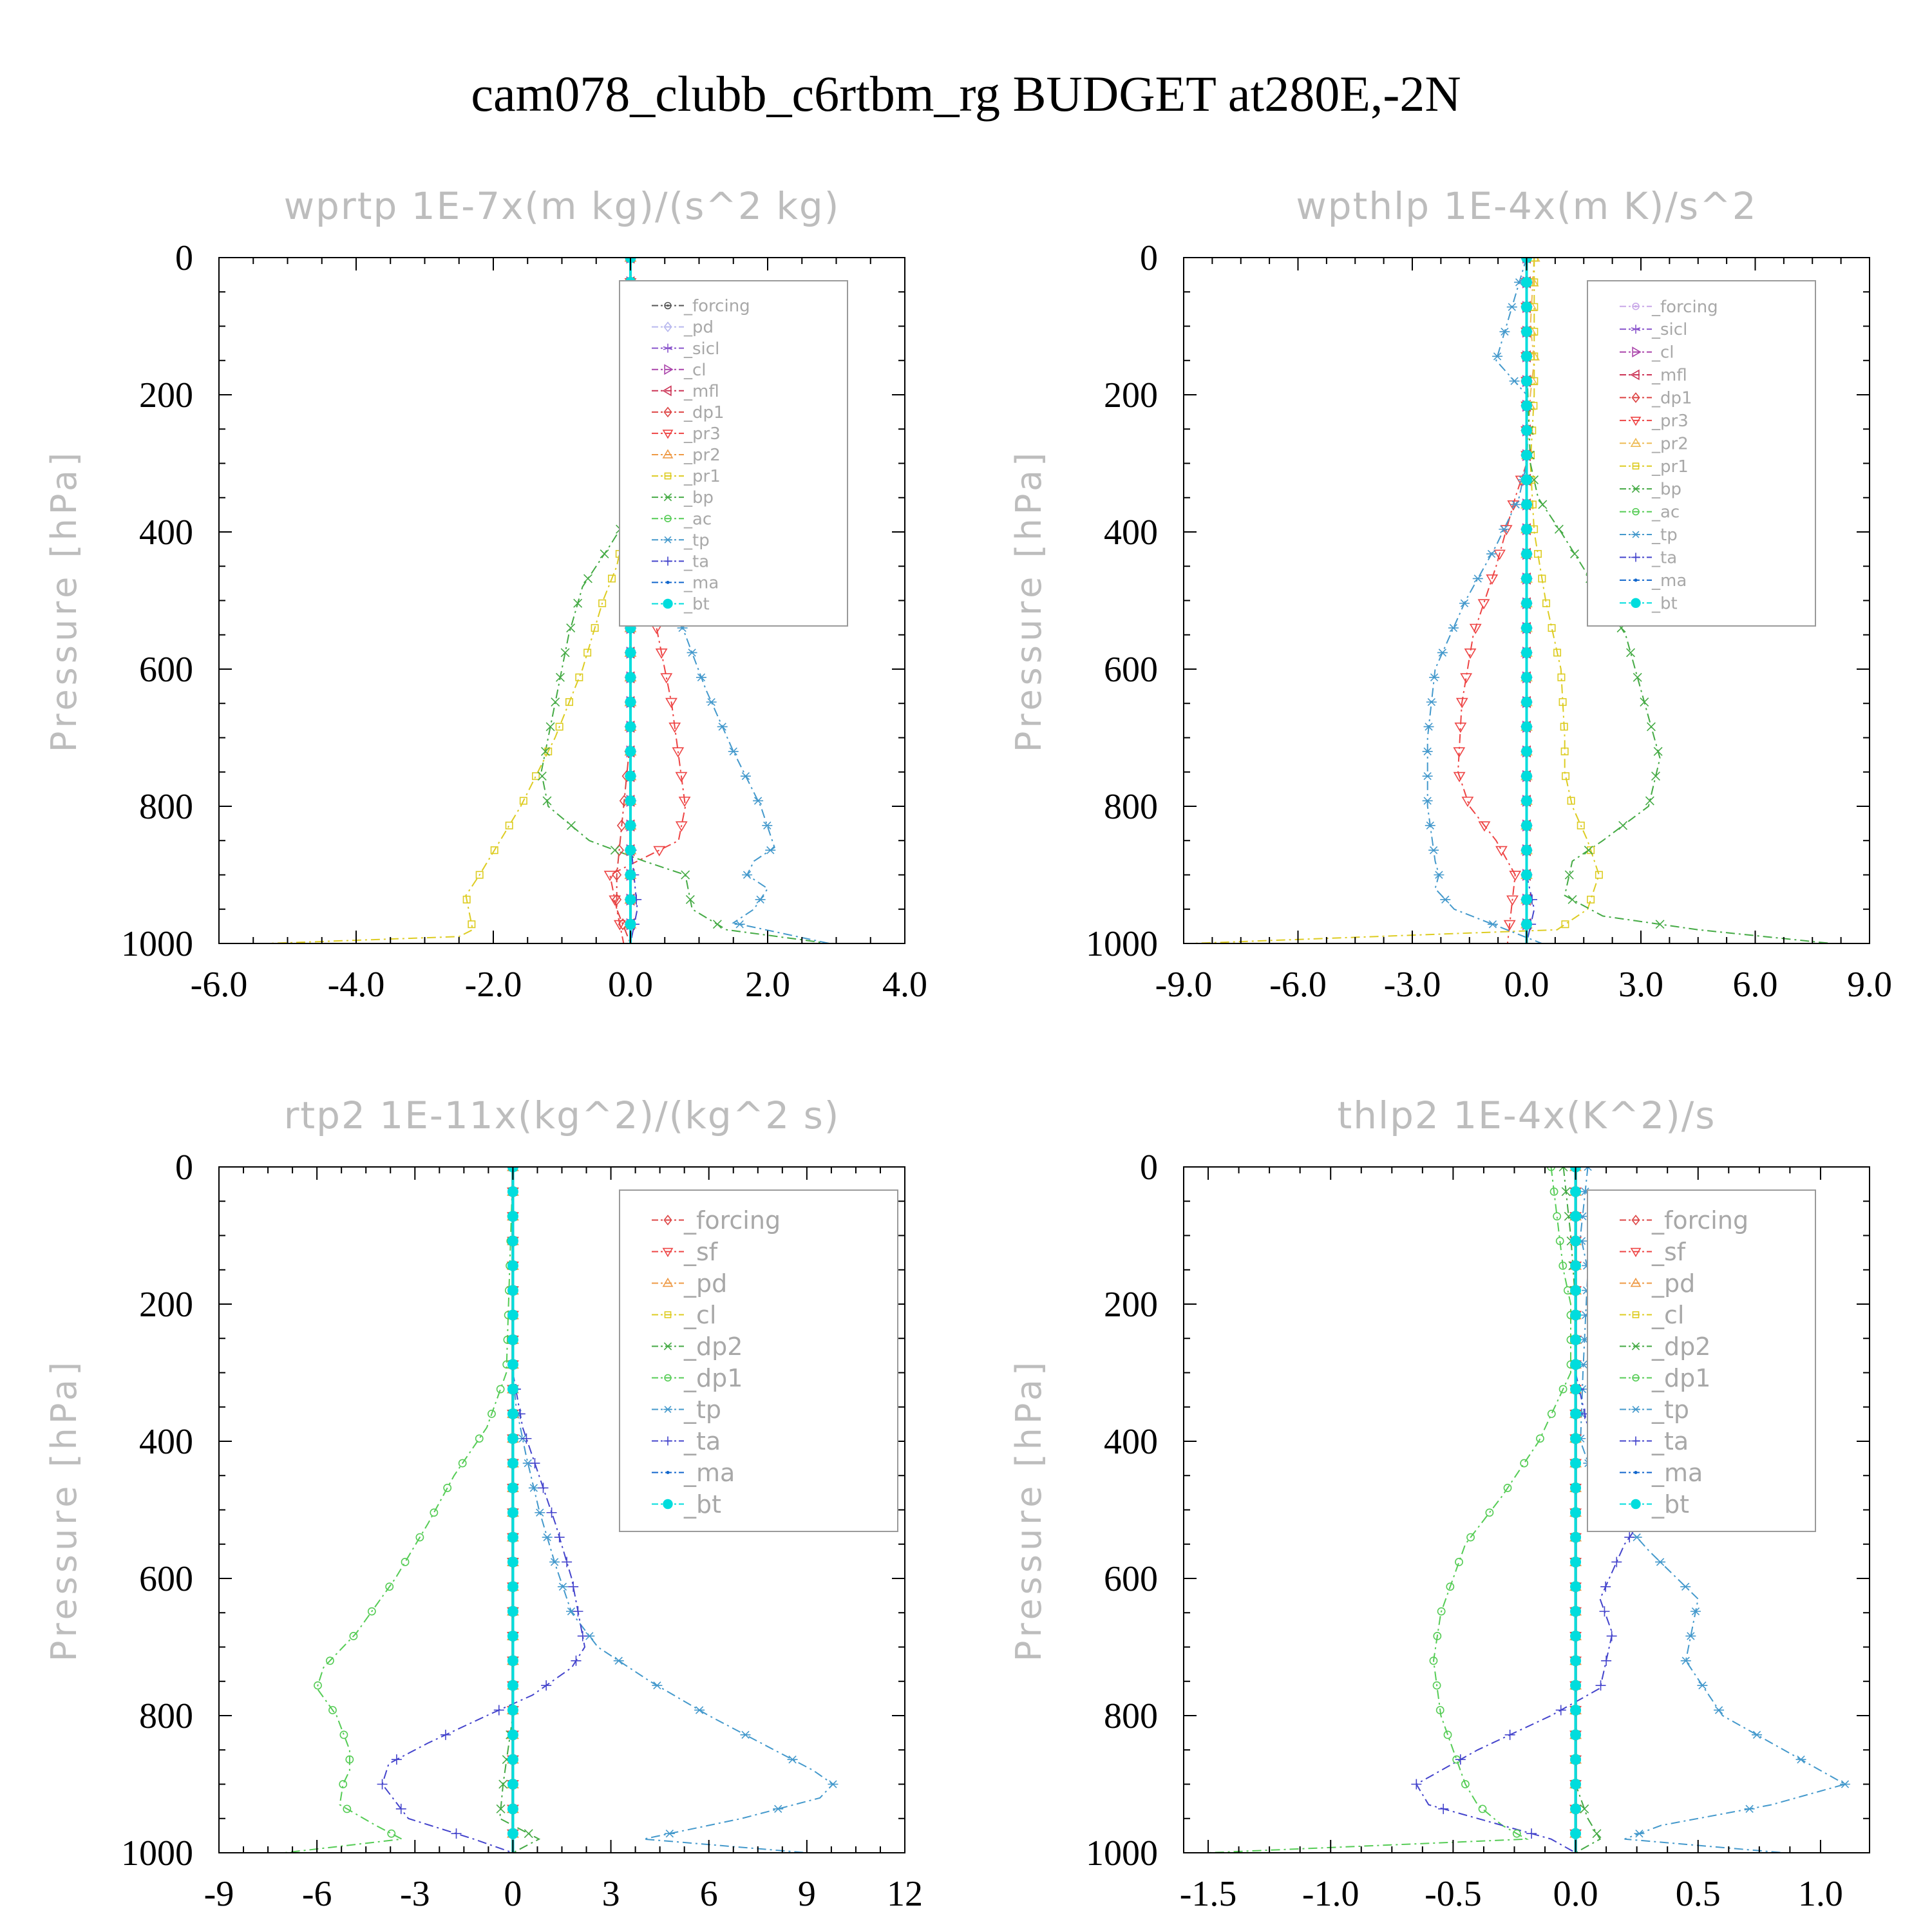 The width and height of the screenshot is (1932, 1932). What do you see at coordinates (733, 453) in the screenshot?
I see `legend-box` at bounding box center [733, 453].